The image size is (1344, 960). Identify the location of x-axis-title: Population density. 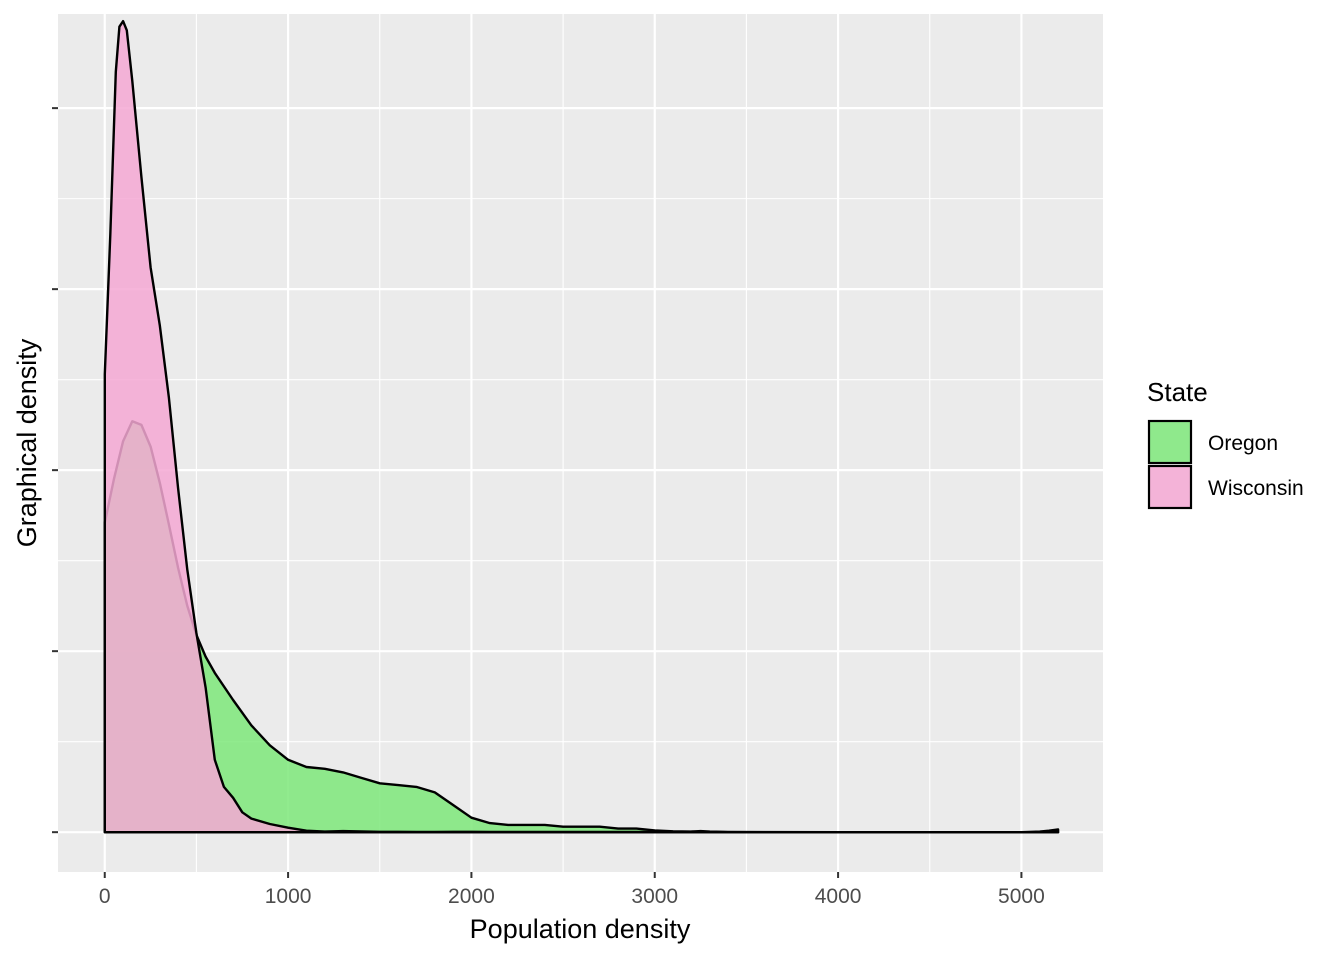
(580, 929).